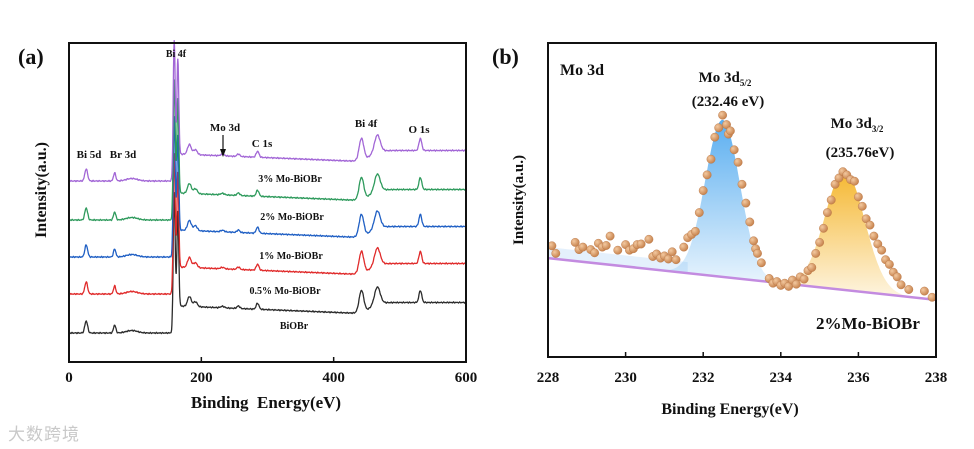 Image resolution: width=974 pixels, height=449 pixels. Describe the element at coordinates (725, 79) in the screenshot. I see `peak1-label: Mo 3d5/2` at that location.